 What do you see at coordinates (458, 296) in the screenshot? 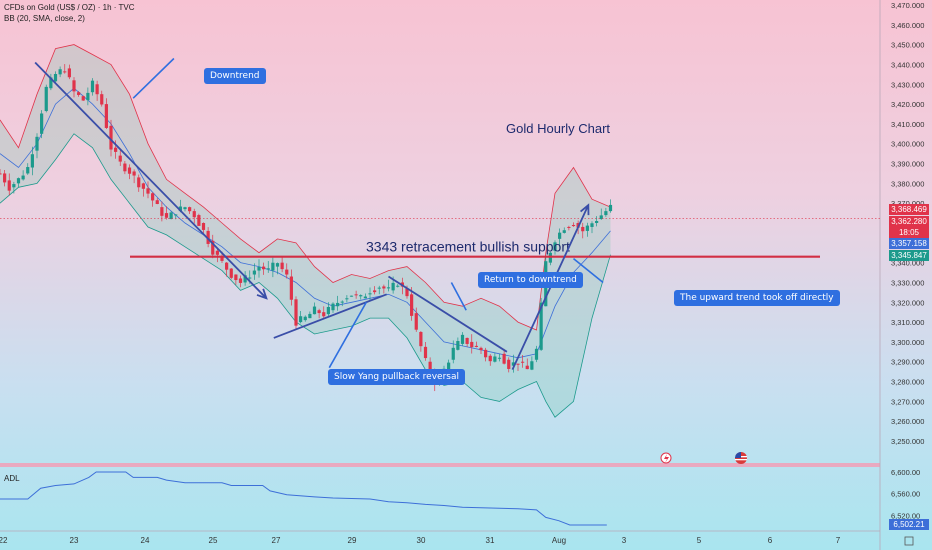
I see `leader-return-downtrend` at bounding box center [458, 296].